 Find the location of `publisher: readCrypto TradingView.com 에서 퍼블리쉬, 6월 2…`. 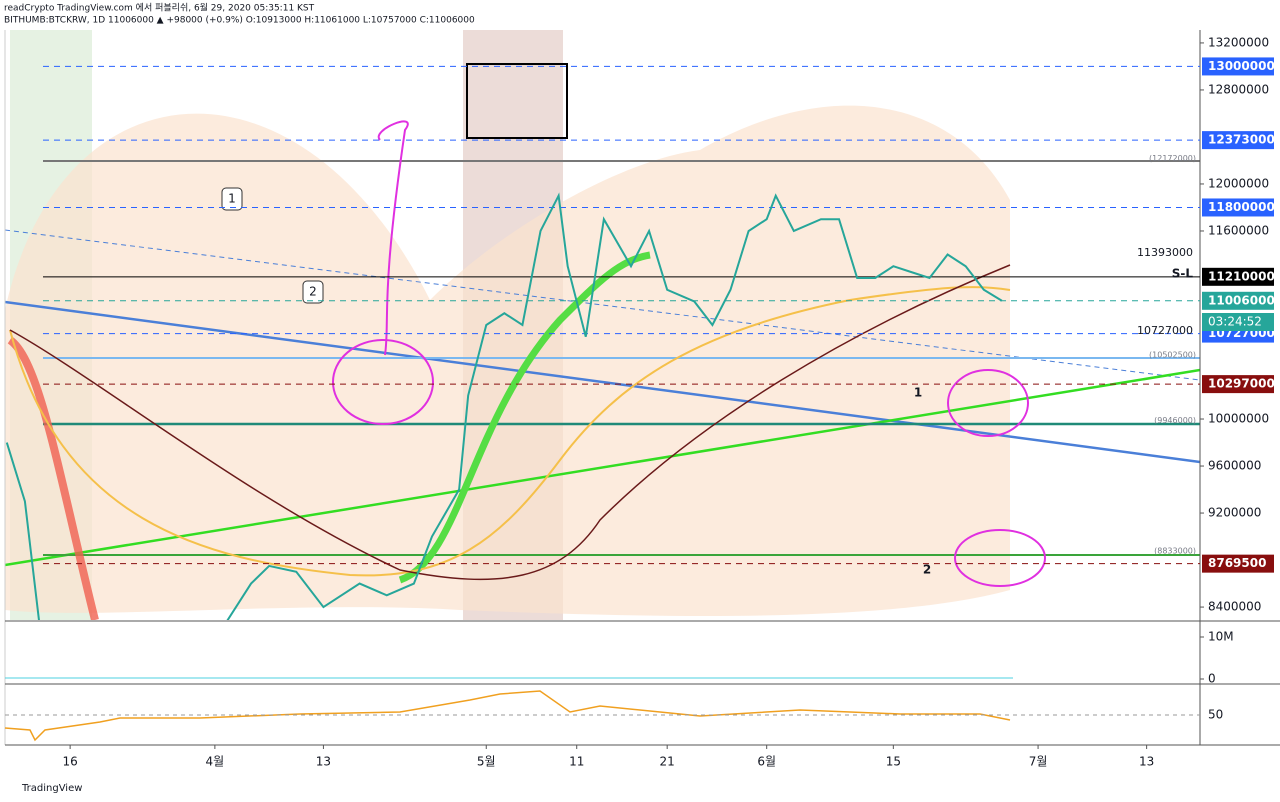

publisher: readCrypto TradingView.com 에서 퍼블리쉬, 6월 2… is located at coordinates (159, 8).